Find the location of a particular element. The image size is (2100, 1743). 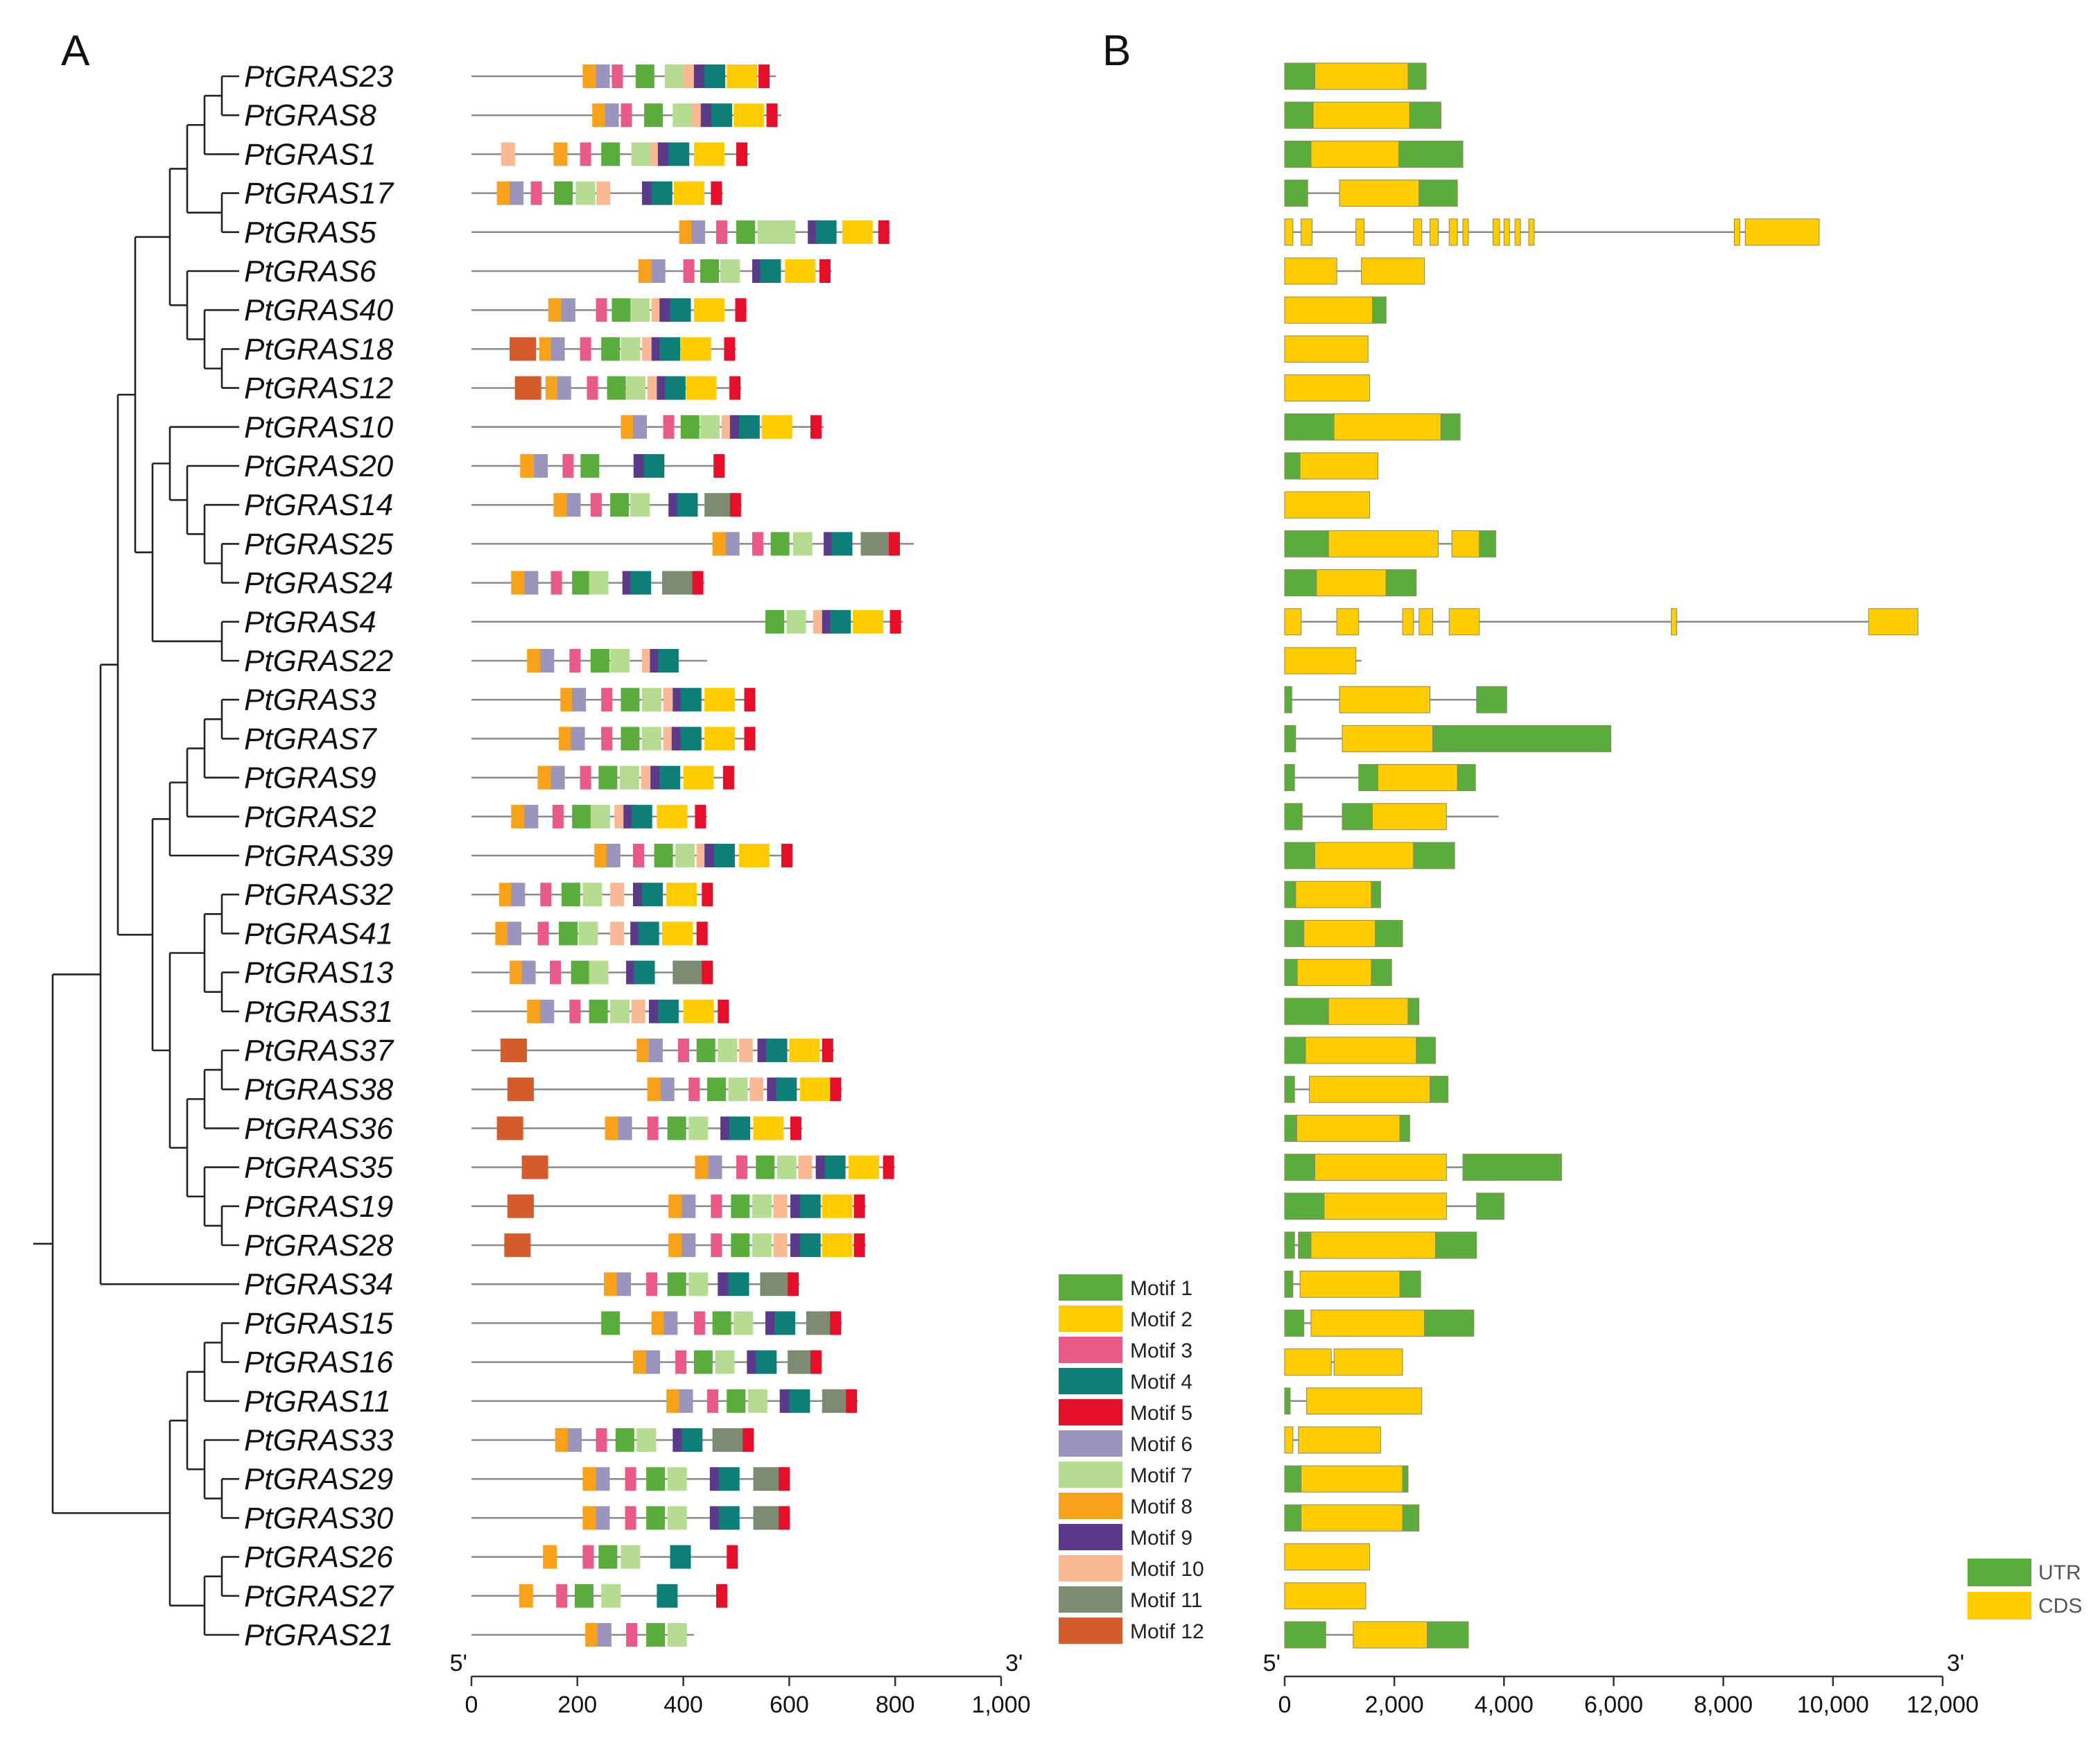

structure-axis-tick-label: 2,000 is located at coordinates (1394, 1705).